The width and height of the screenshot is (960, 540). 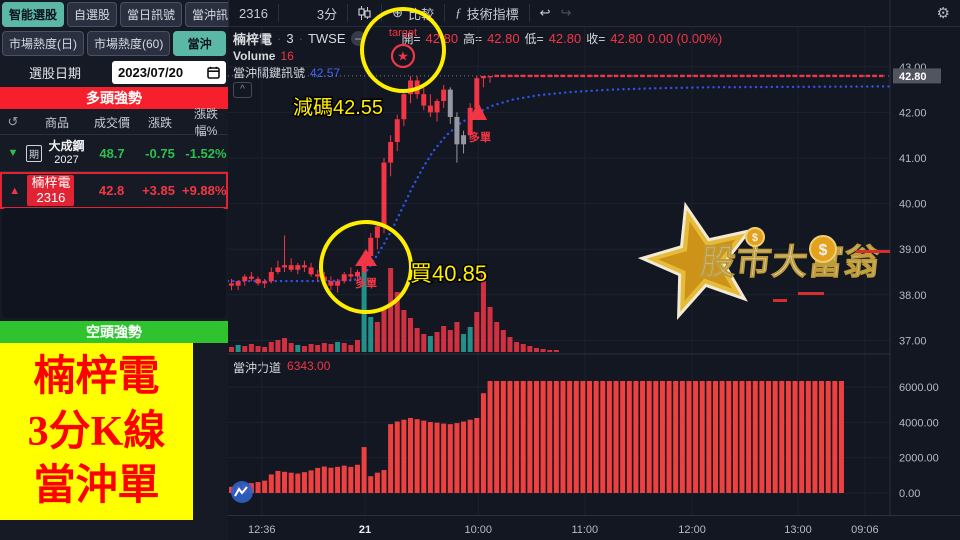 I want to click on down-triangle-icon: ▼, so click(x=13, y=153).